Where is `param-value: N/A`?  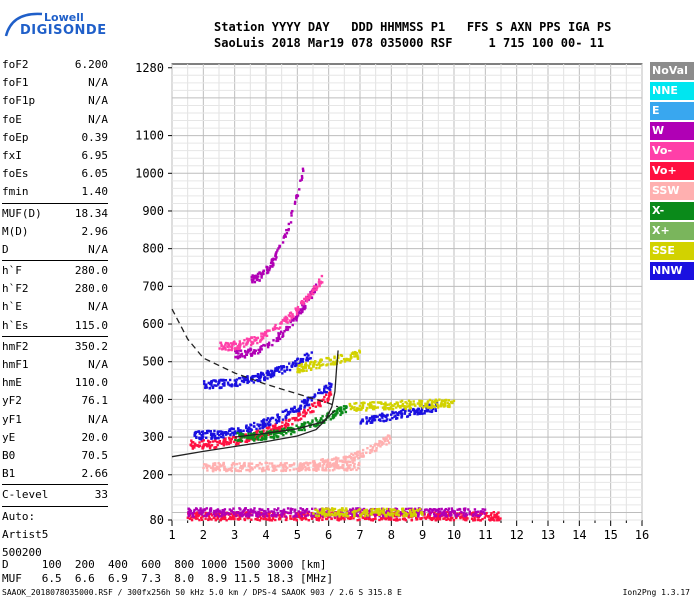 param-value: N/A is located at coordinates (98, 119).